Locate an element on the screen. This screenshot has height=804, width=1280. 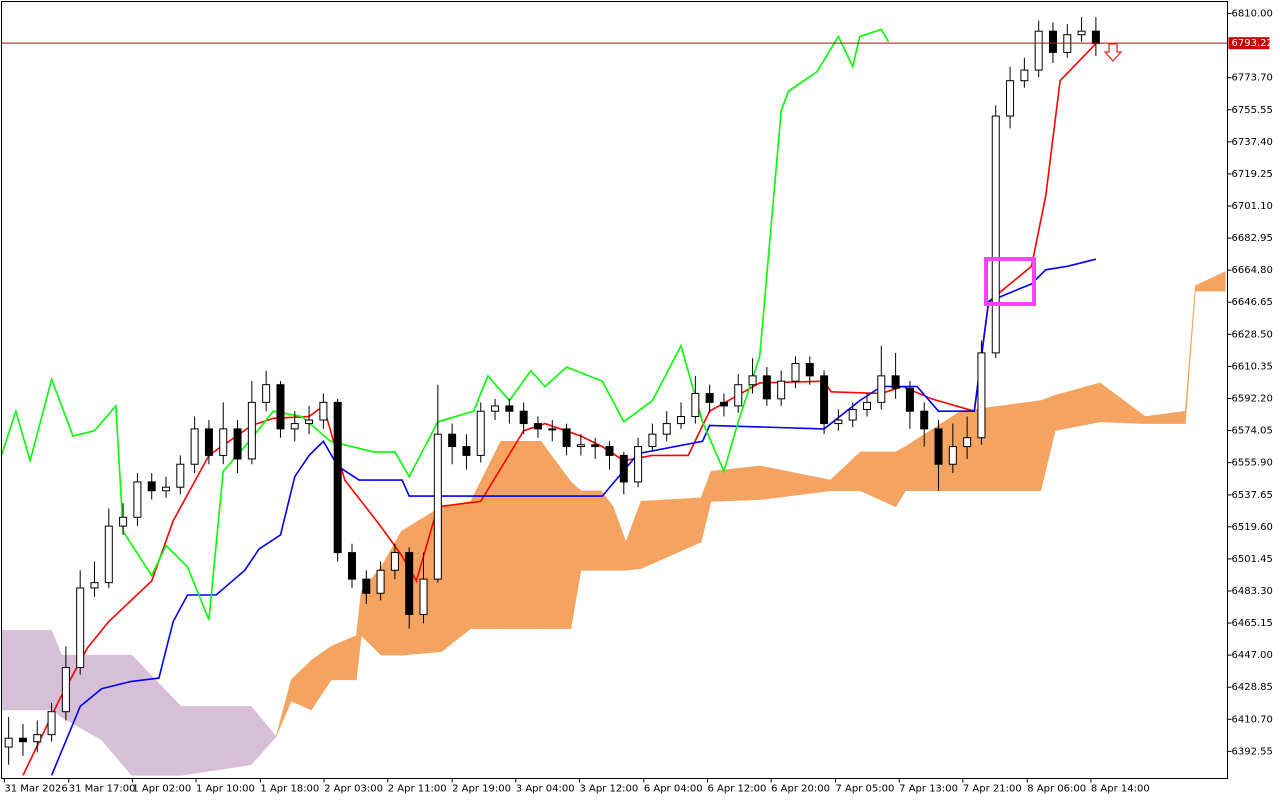
y-tick-label: 6664.80 is located at coordinates (1252, 270).